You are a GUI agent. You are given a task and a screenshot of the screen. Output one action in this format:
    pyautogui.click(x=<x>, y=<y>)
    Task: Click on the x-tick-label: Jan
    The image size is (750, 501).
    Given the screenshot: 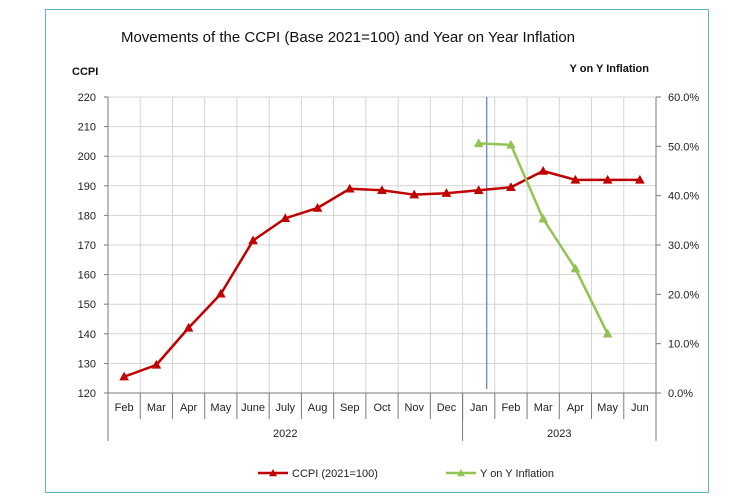 What is the action you would take?
    pyautogui.click(x=479, y=408)
    